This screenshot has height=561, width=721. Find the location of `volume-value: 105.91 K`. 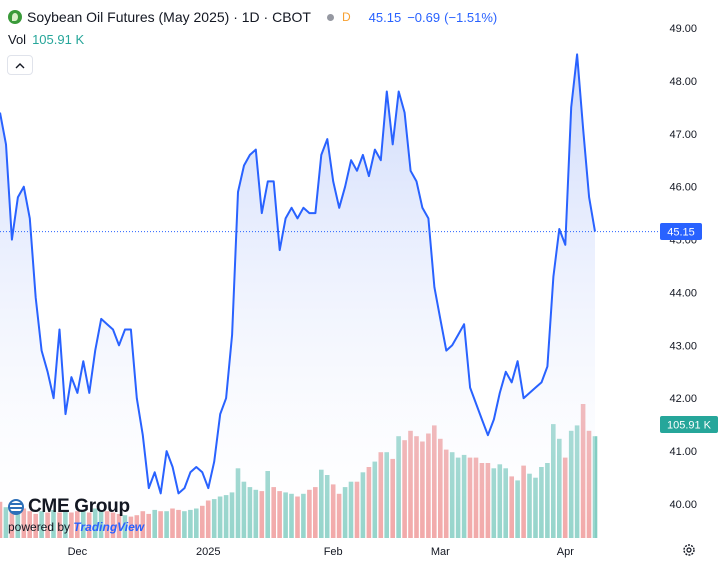

volume-value: 105.91 K is located at coordinates (58, 39).